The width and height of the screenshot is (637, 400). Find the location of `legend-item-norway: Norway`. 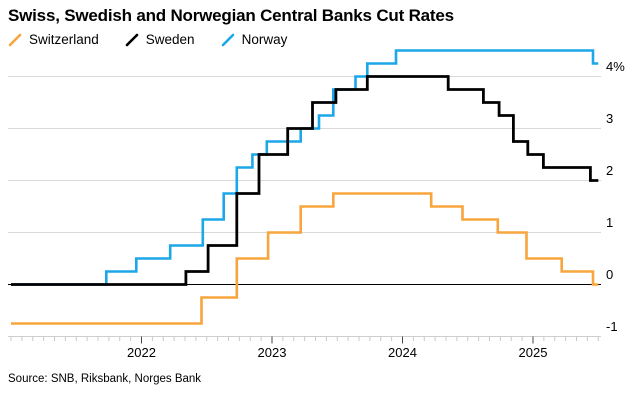

legend-item-norway: Norway is located at coordinates (254, 39).